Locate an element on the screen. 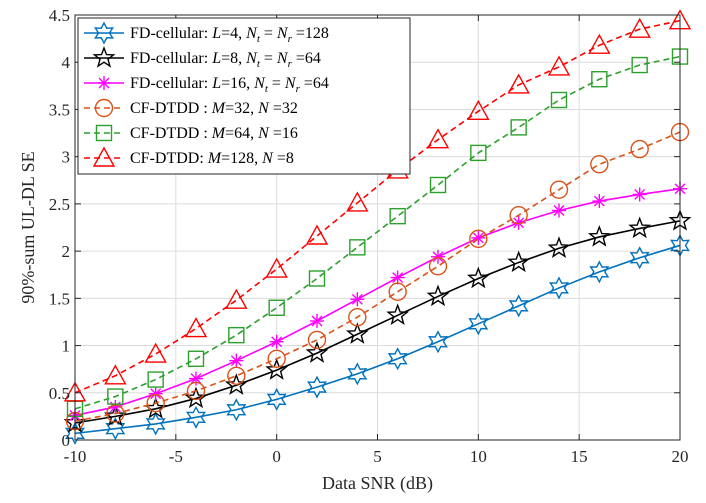 This screenshot has height=503, width=706. x-tick-label: 15 is located at coordinates (579, 456).